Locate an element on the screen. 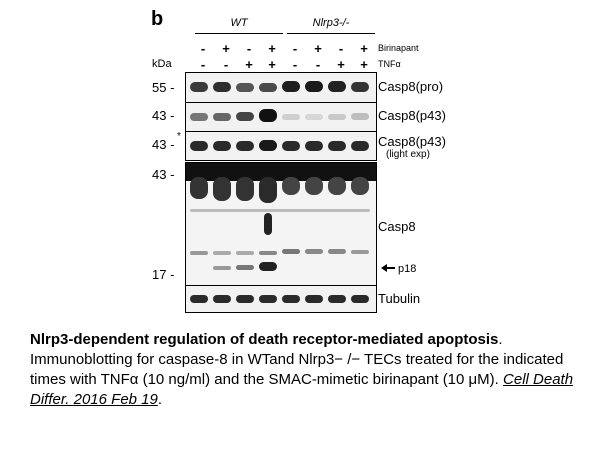  citation-link: Cell Death Differ. 2016 Feb 19 is located at coordinates (302, 389).